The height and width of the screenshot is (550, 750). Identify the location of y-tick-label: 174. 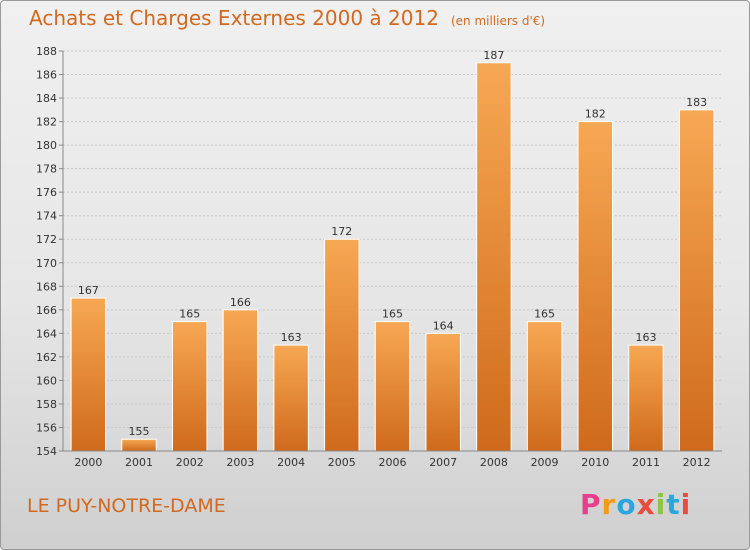
(46, 216).